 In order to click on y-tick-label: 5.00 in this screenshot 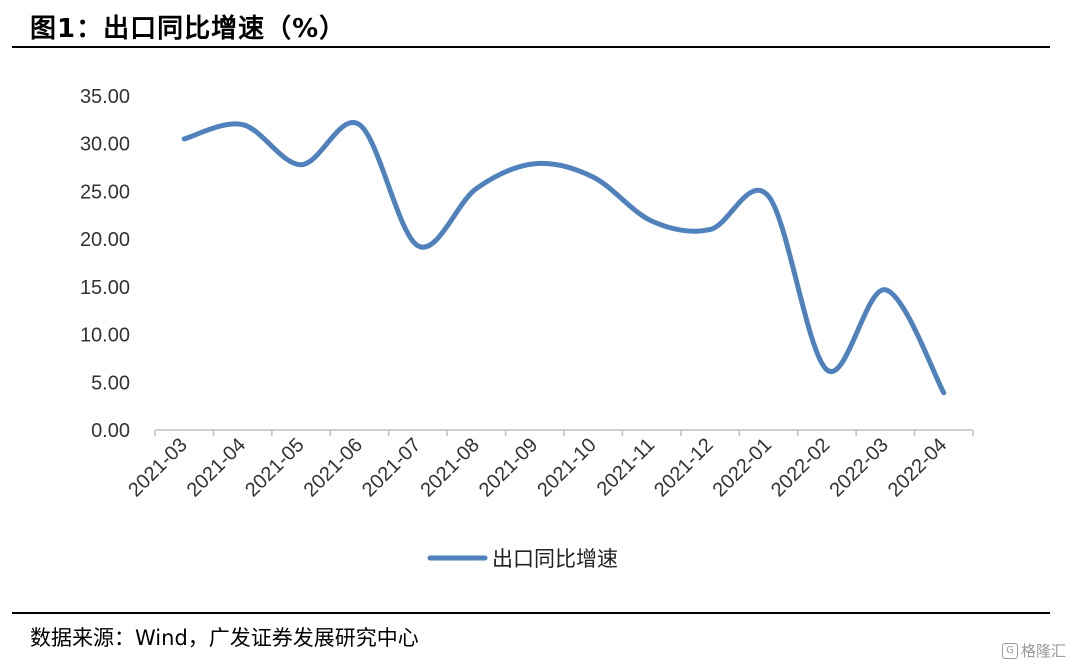, I will do `click(110, 383)`.